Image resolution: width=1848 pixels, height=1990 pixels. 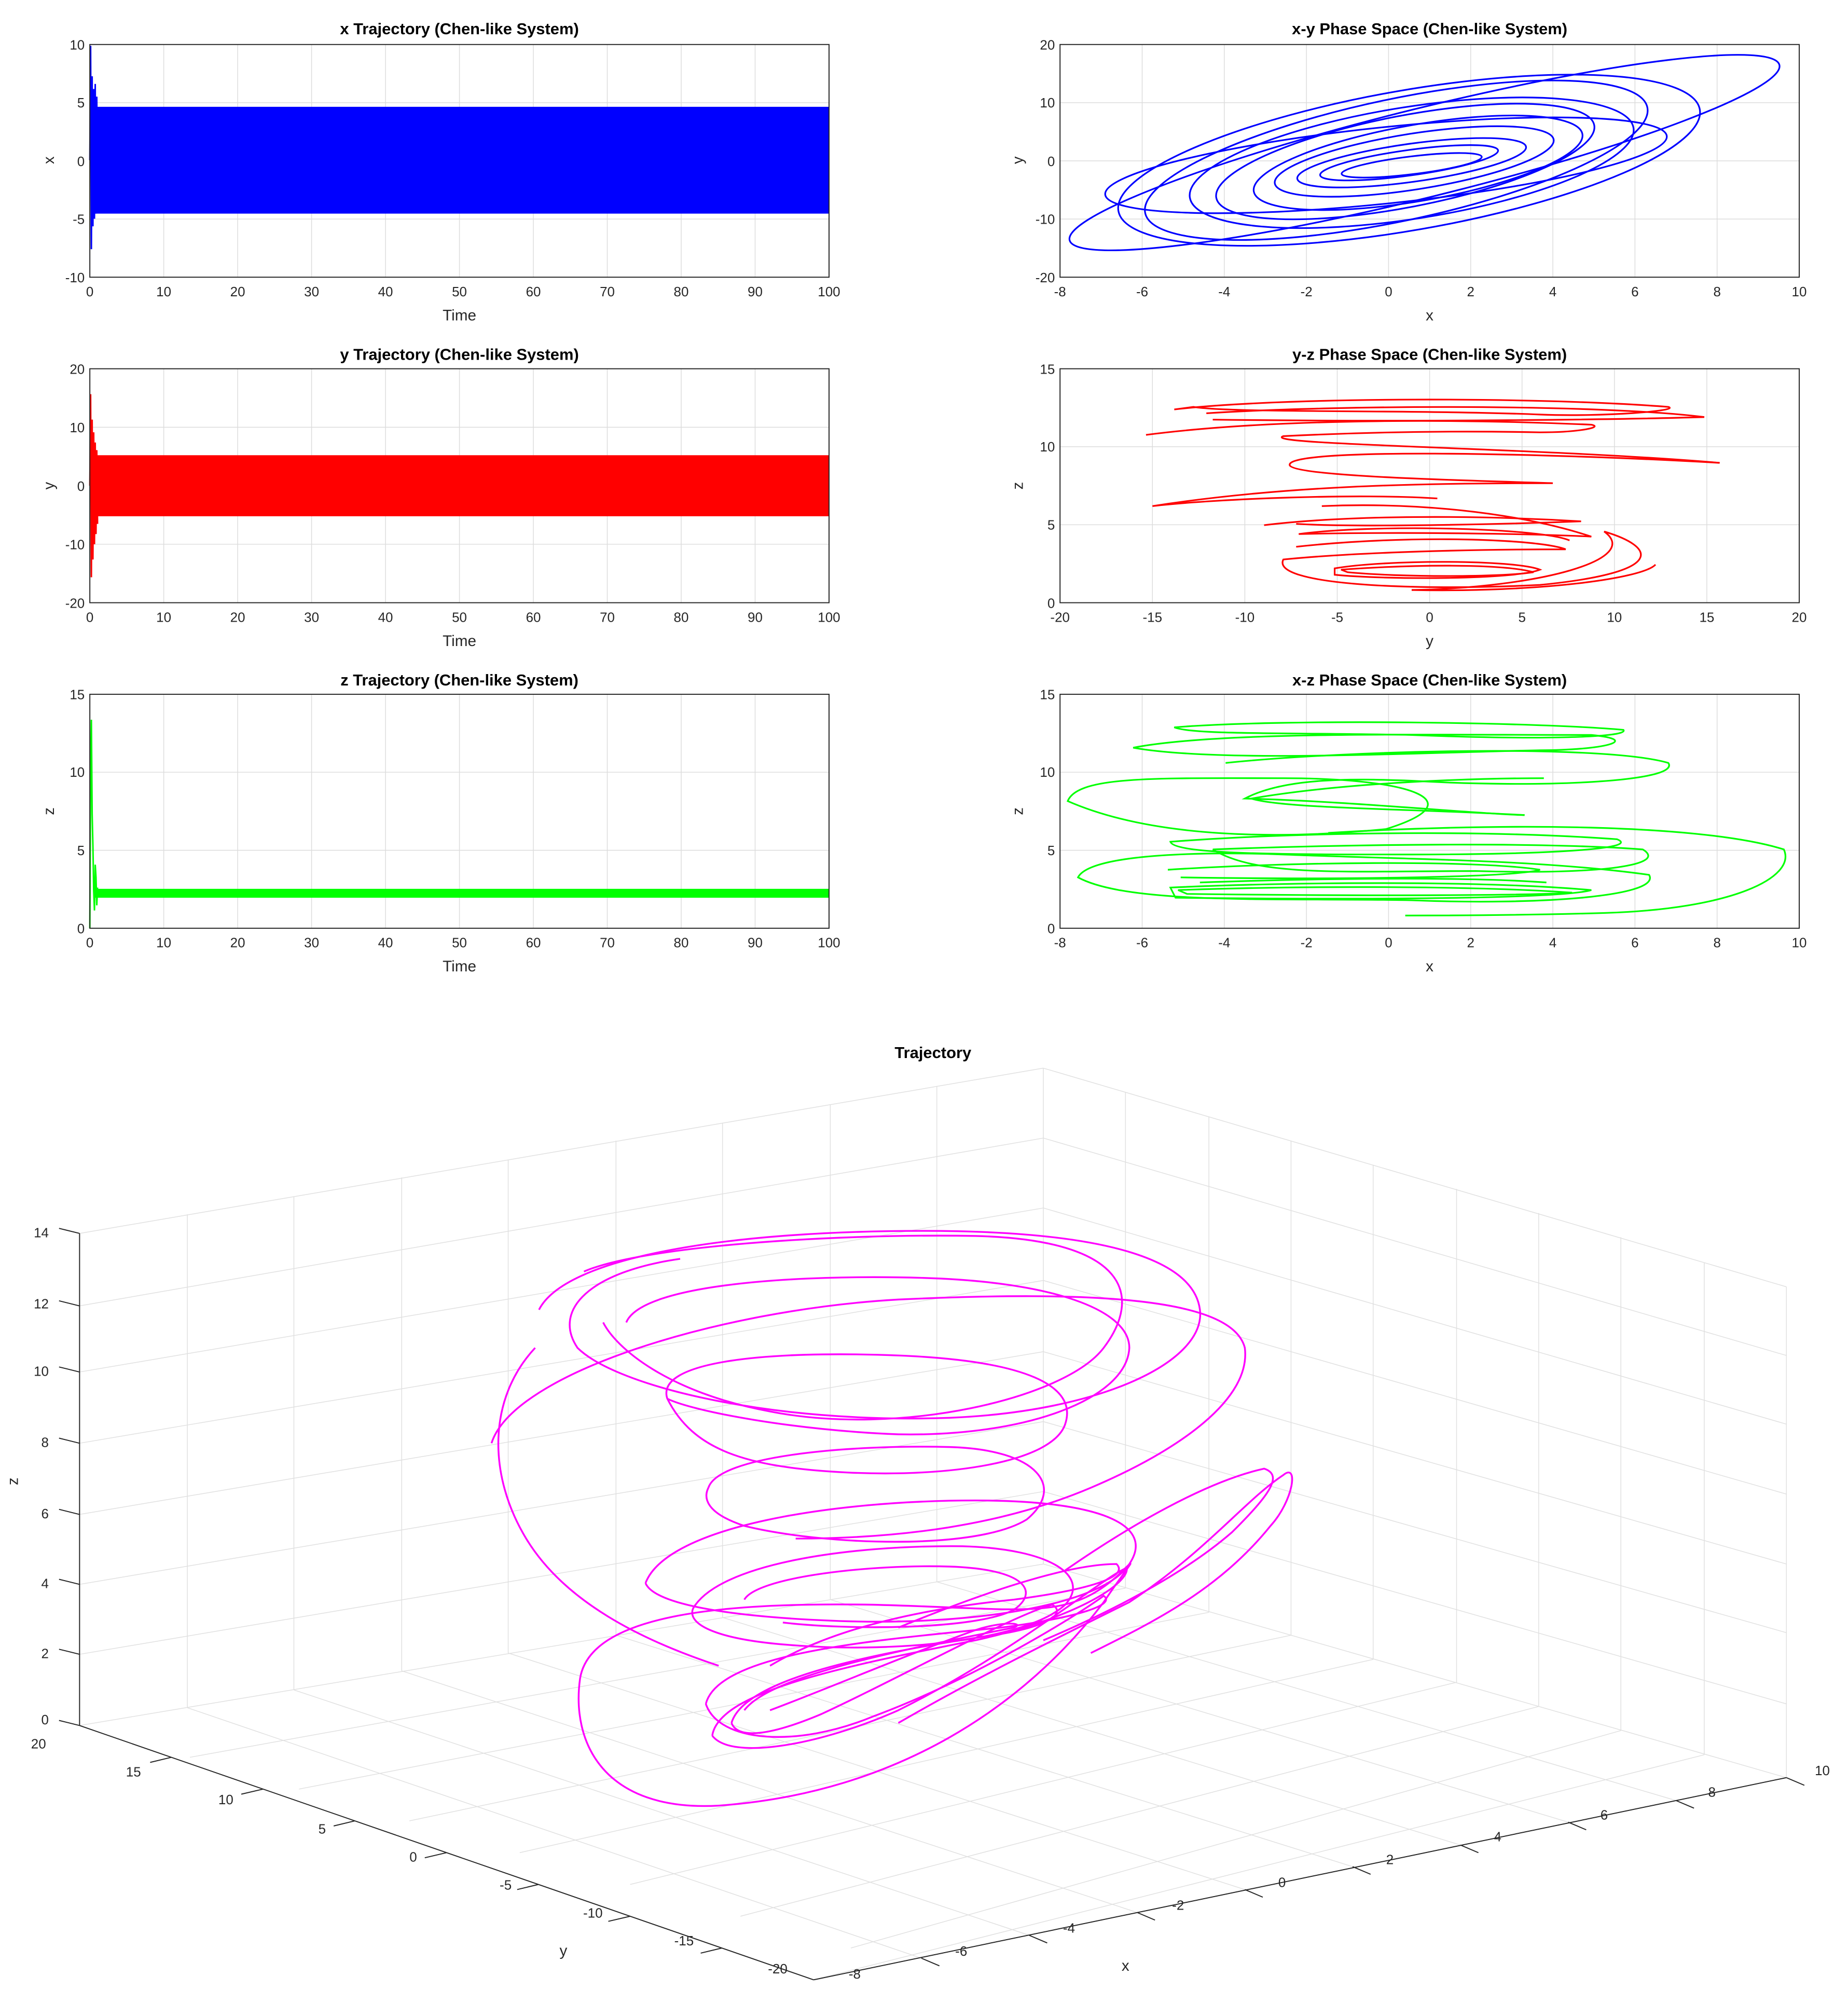 What do you see at coordinates (1426, 818) in the screenshot?
I see `xz-data-series` at bounding box center [1426, 818].